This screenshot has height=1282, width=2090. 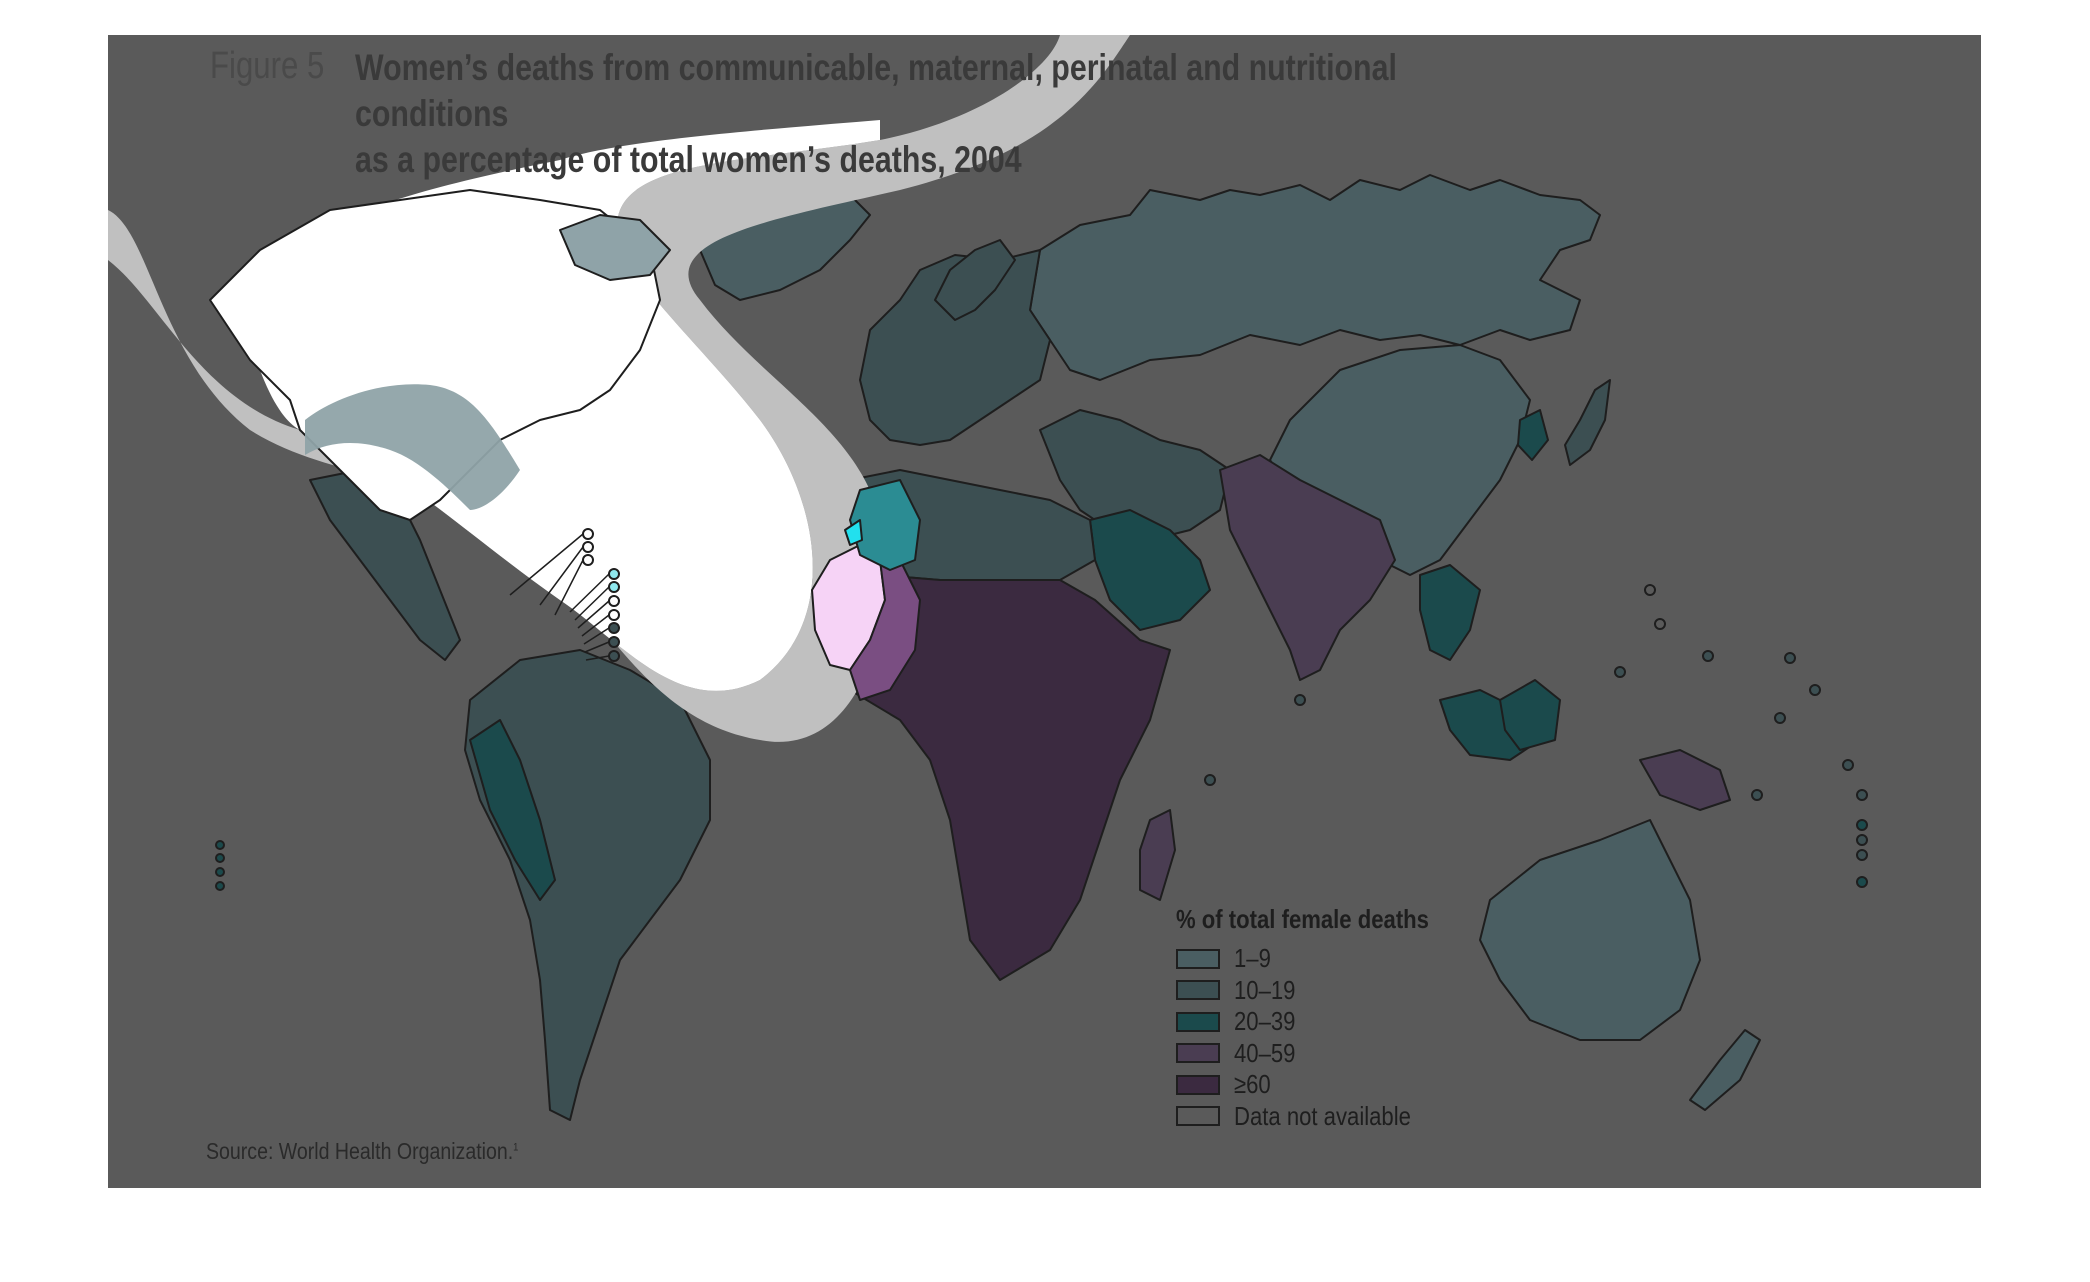 I want to click on region-morocco-cyan, so click(x=853, y=532).